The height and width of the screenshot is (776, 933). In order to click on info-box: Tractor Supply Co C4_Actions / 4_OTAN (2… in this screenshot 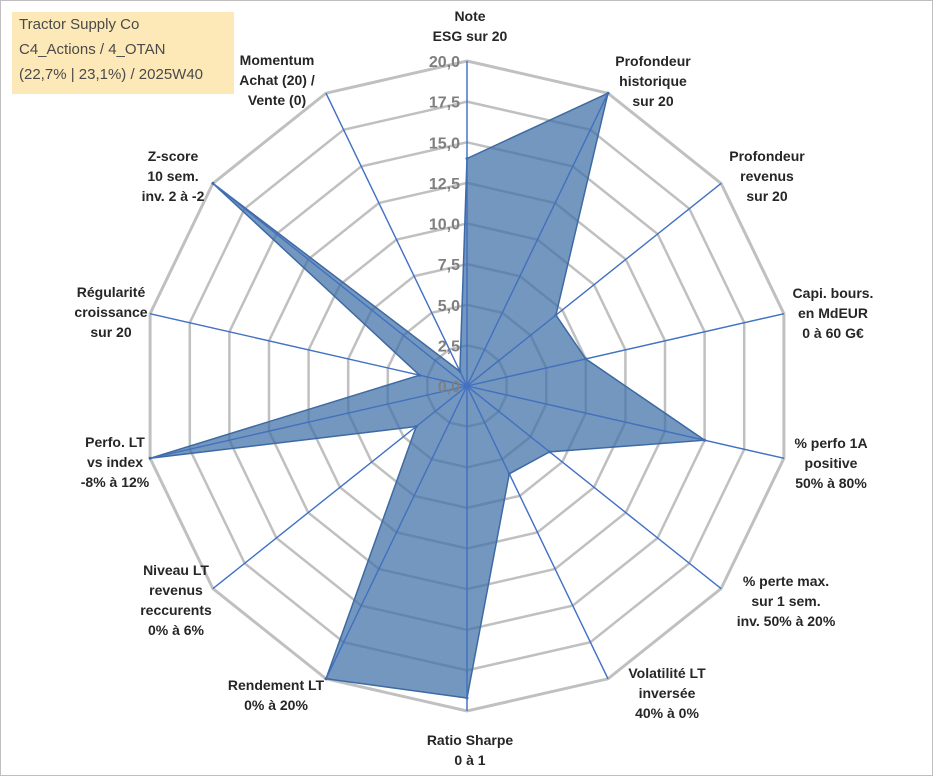, I will do `click(123, 53)`.